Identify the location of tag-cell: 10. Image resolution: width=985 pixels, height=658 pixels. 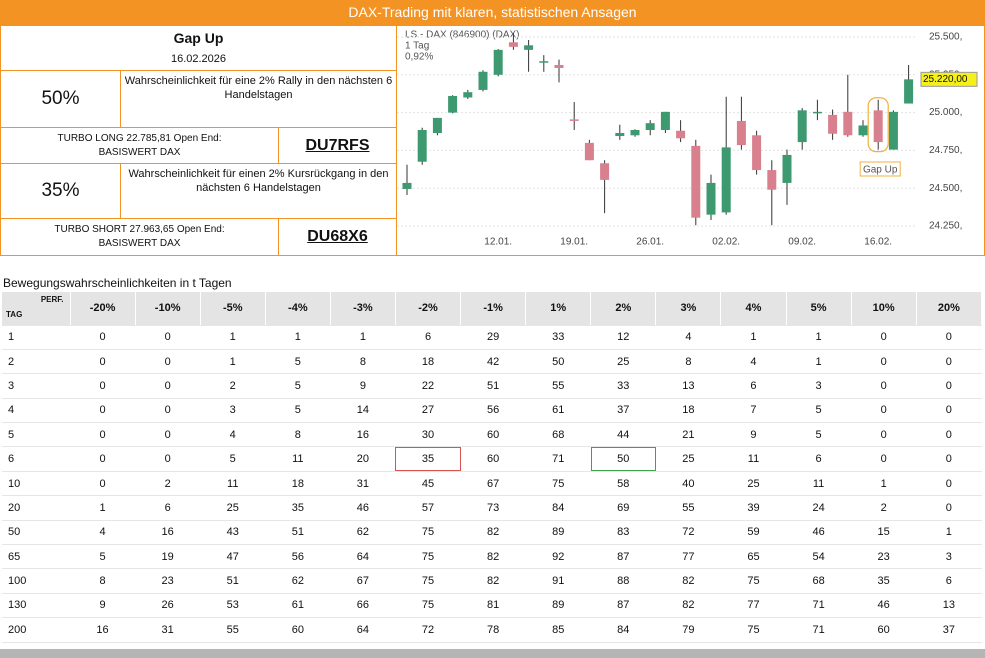
(36, 484).